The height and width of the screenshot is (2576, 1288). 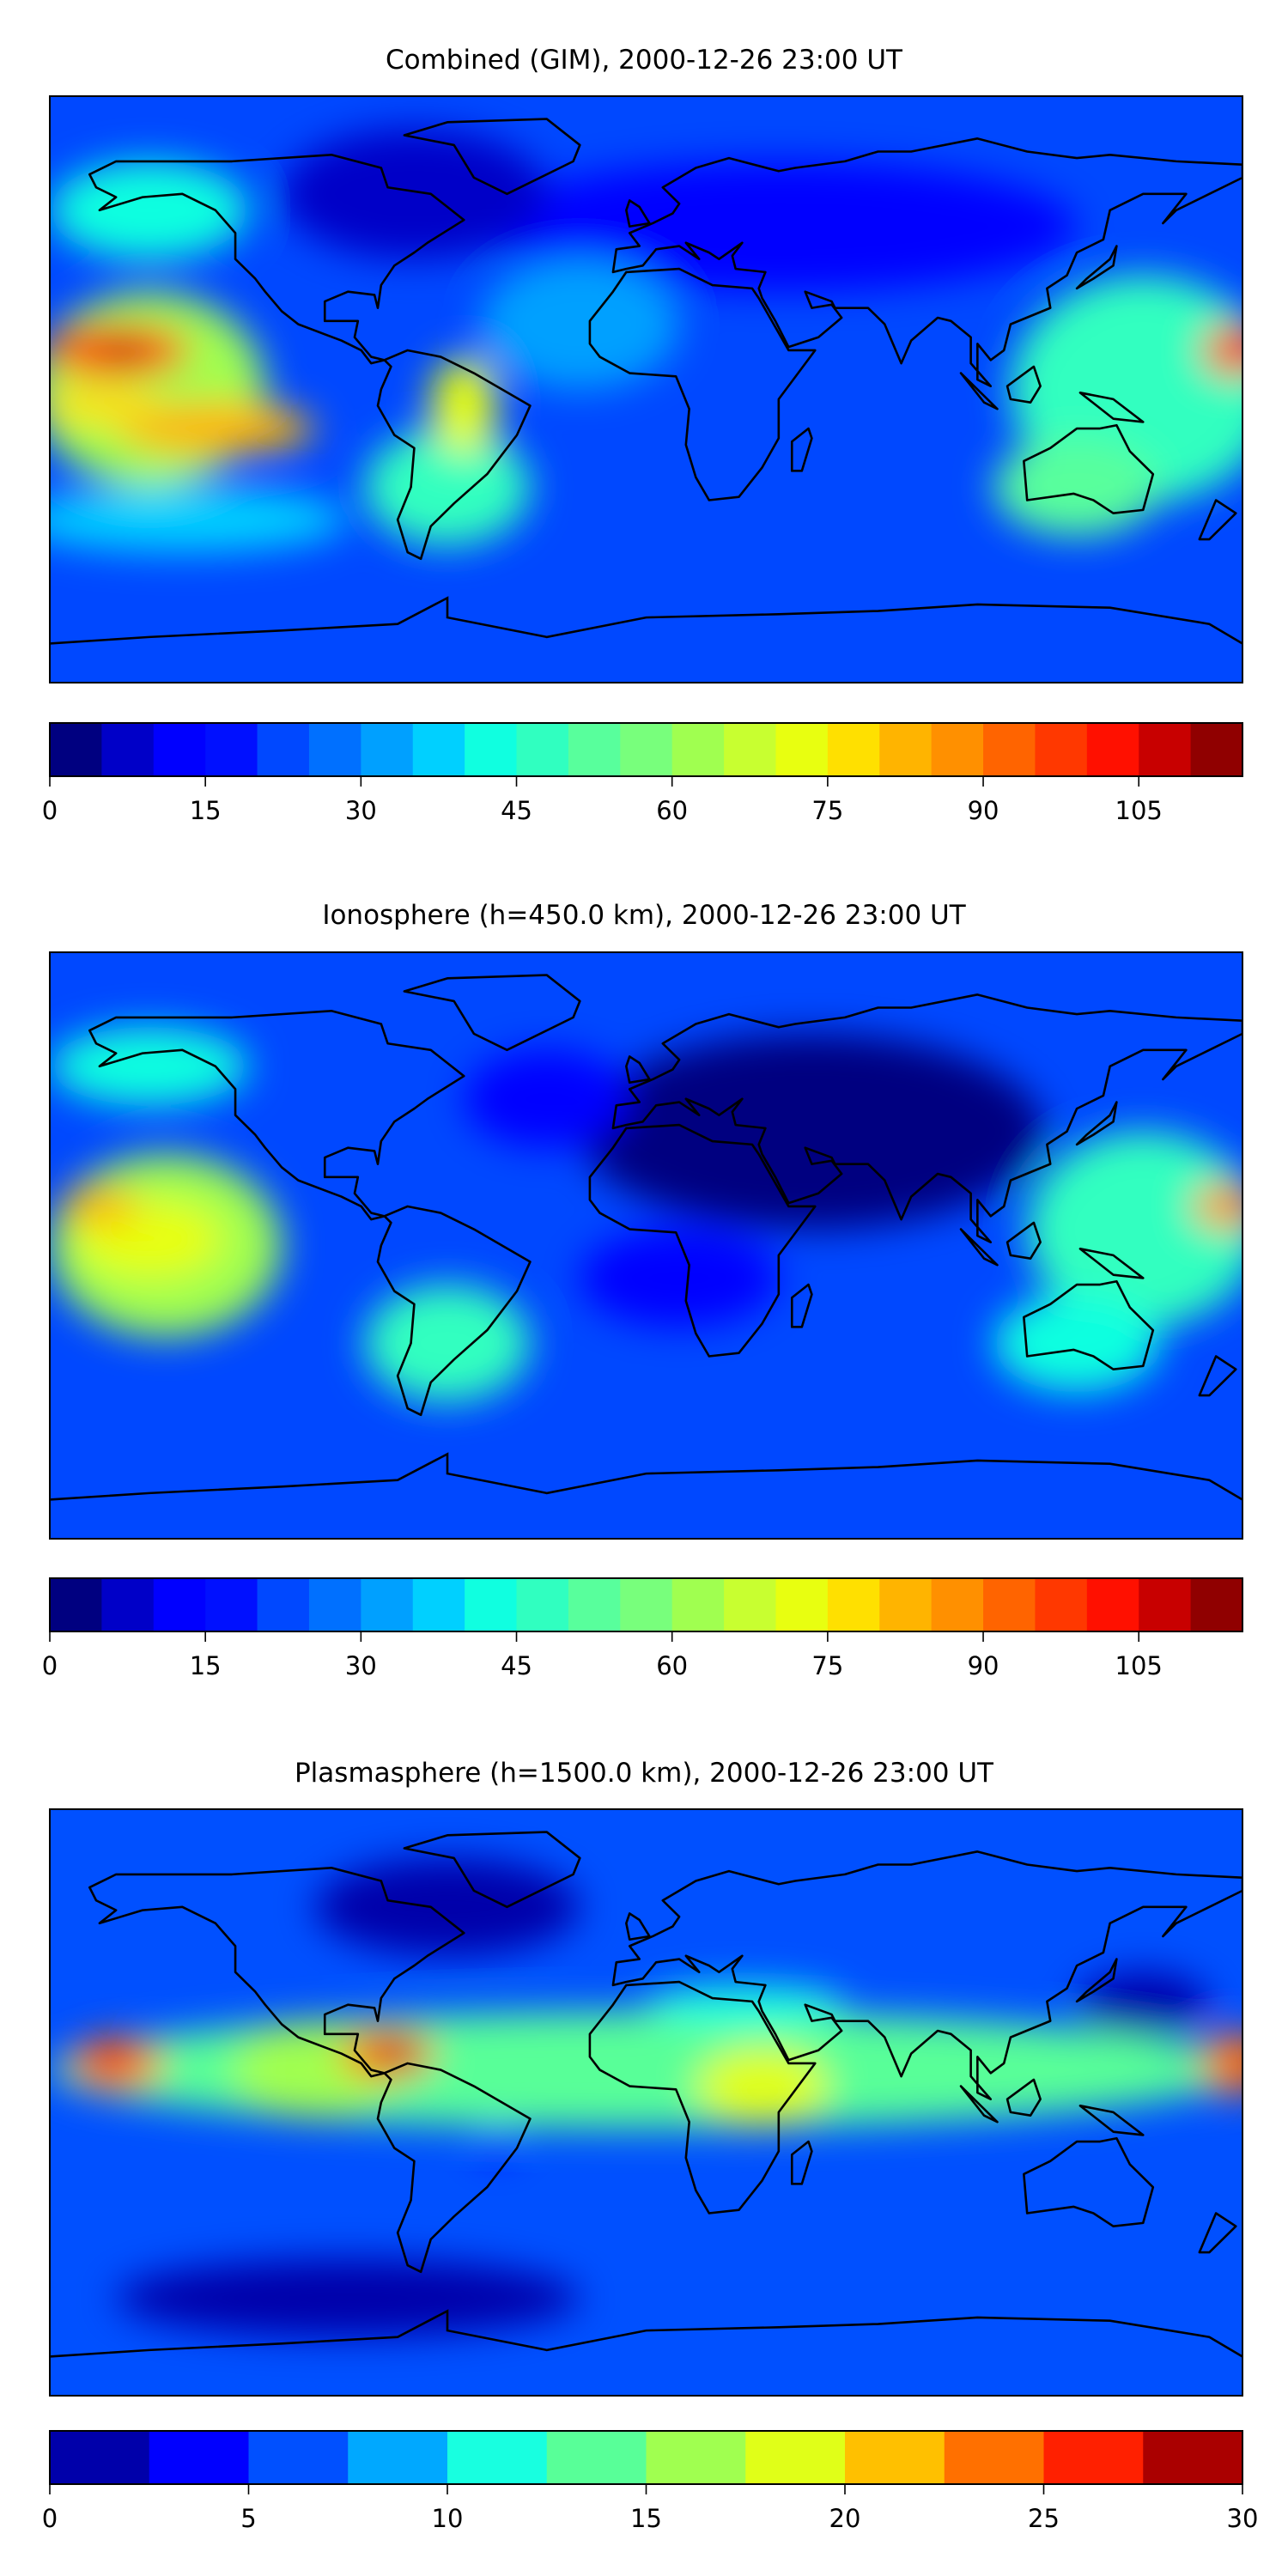 What do you see at coordinates (248, 2518) in the screenshot?
I see `colorbar-tick-label: 5` at bounding box center [248, 2518].